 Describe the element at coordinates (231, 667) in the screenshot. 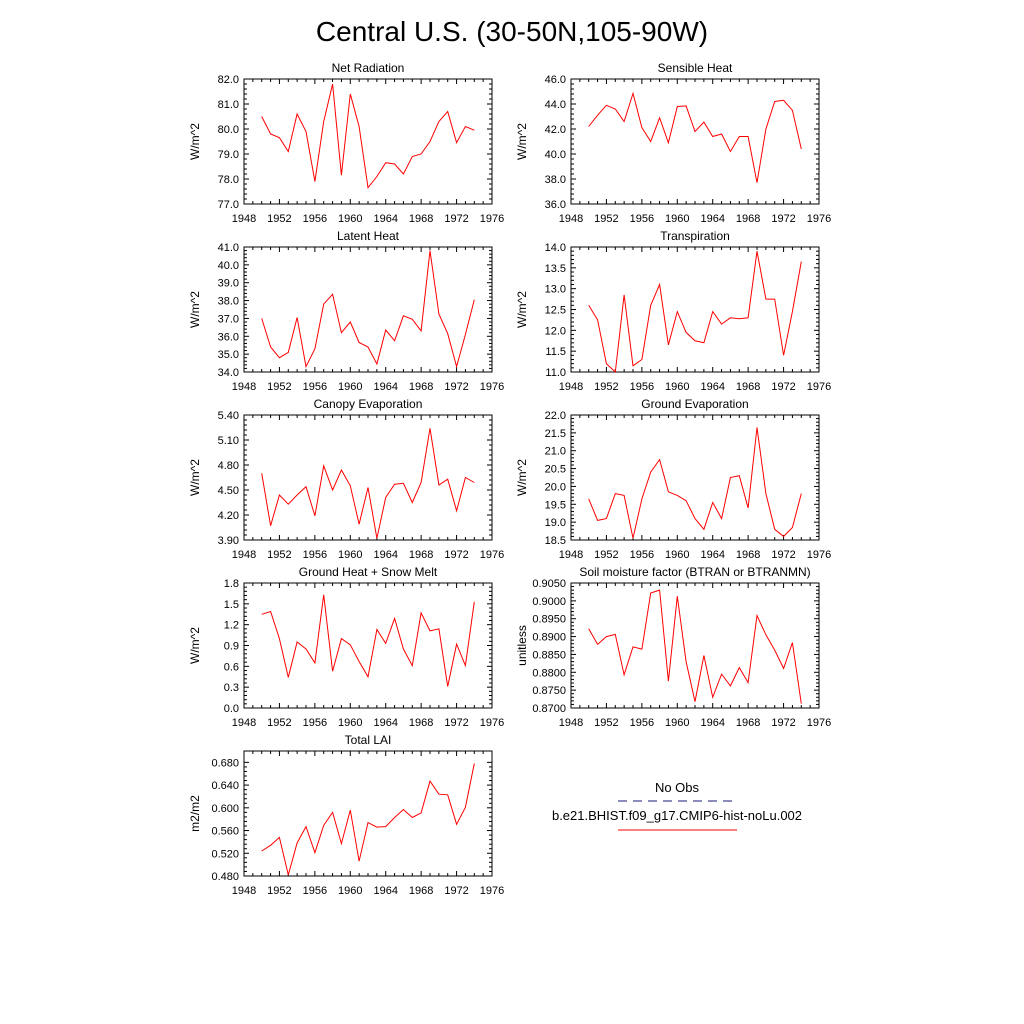

I see `y-tick-label: 0.6` at that location.